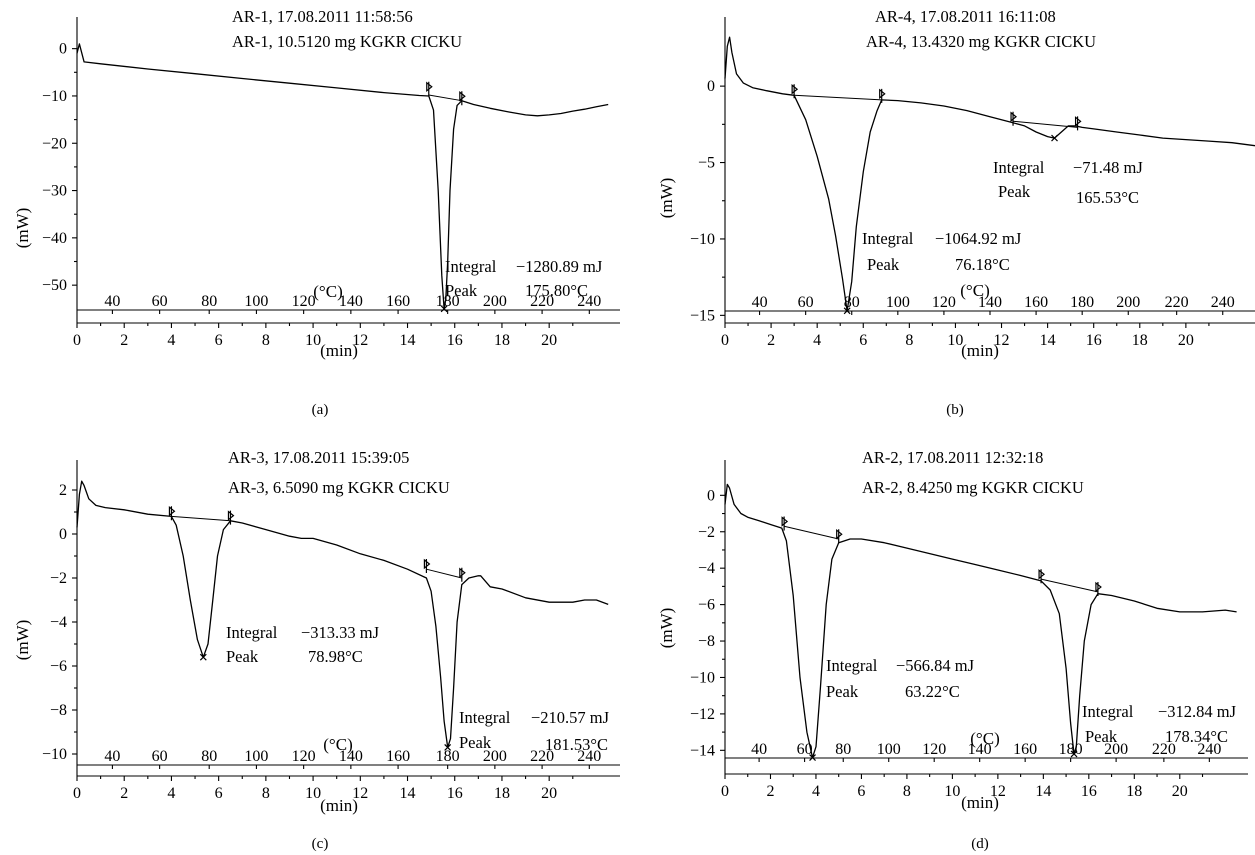 The image size is (1255, 855). What do you see at coordinates (980, 802) in the screenshot?
I see `x-axis-title: (min)` at bounding box center [980, 802].